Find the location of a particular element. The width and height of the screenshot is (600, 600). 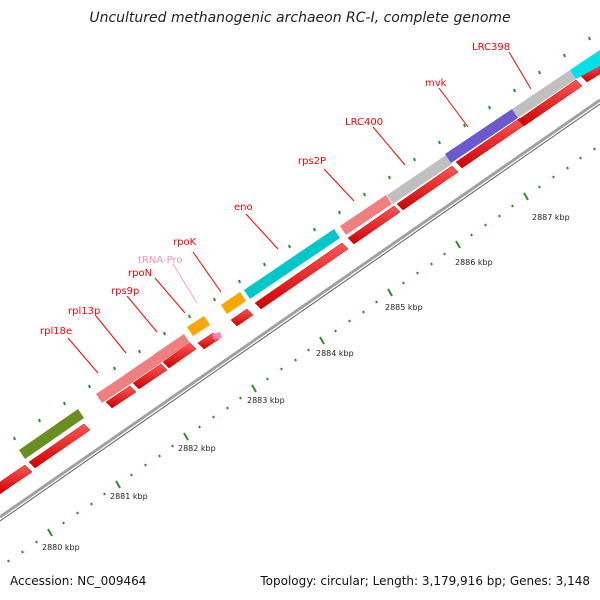

tick-label-2882: 2882 kbp is located at coordinates (197, 448).